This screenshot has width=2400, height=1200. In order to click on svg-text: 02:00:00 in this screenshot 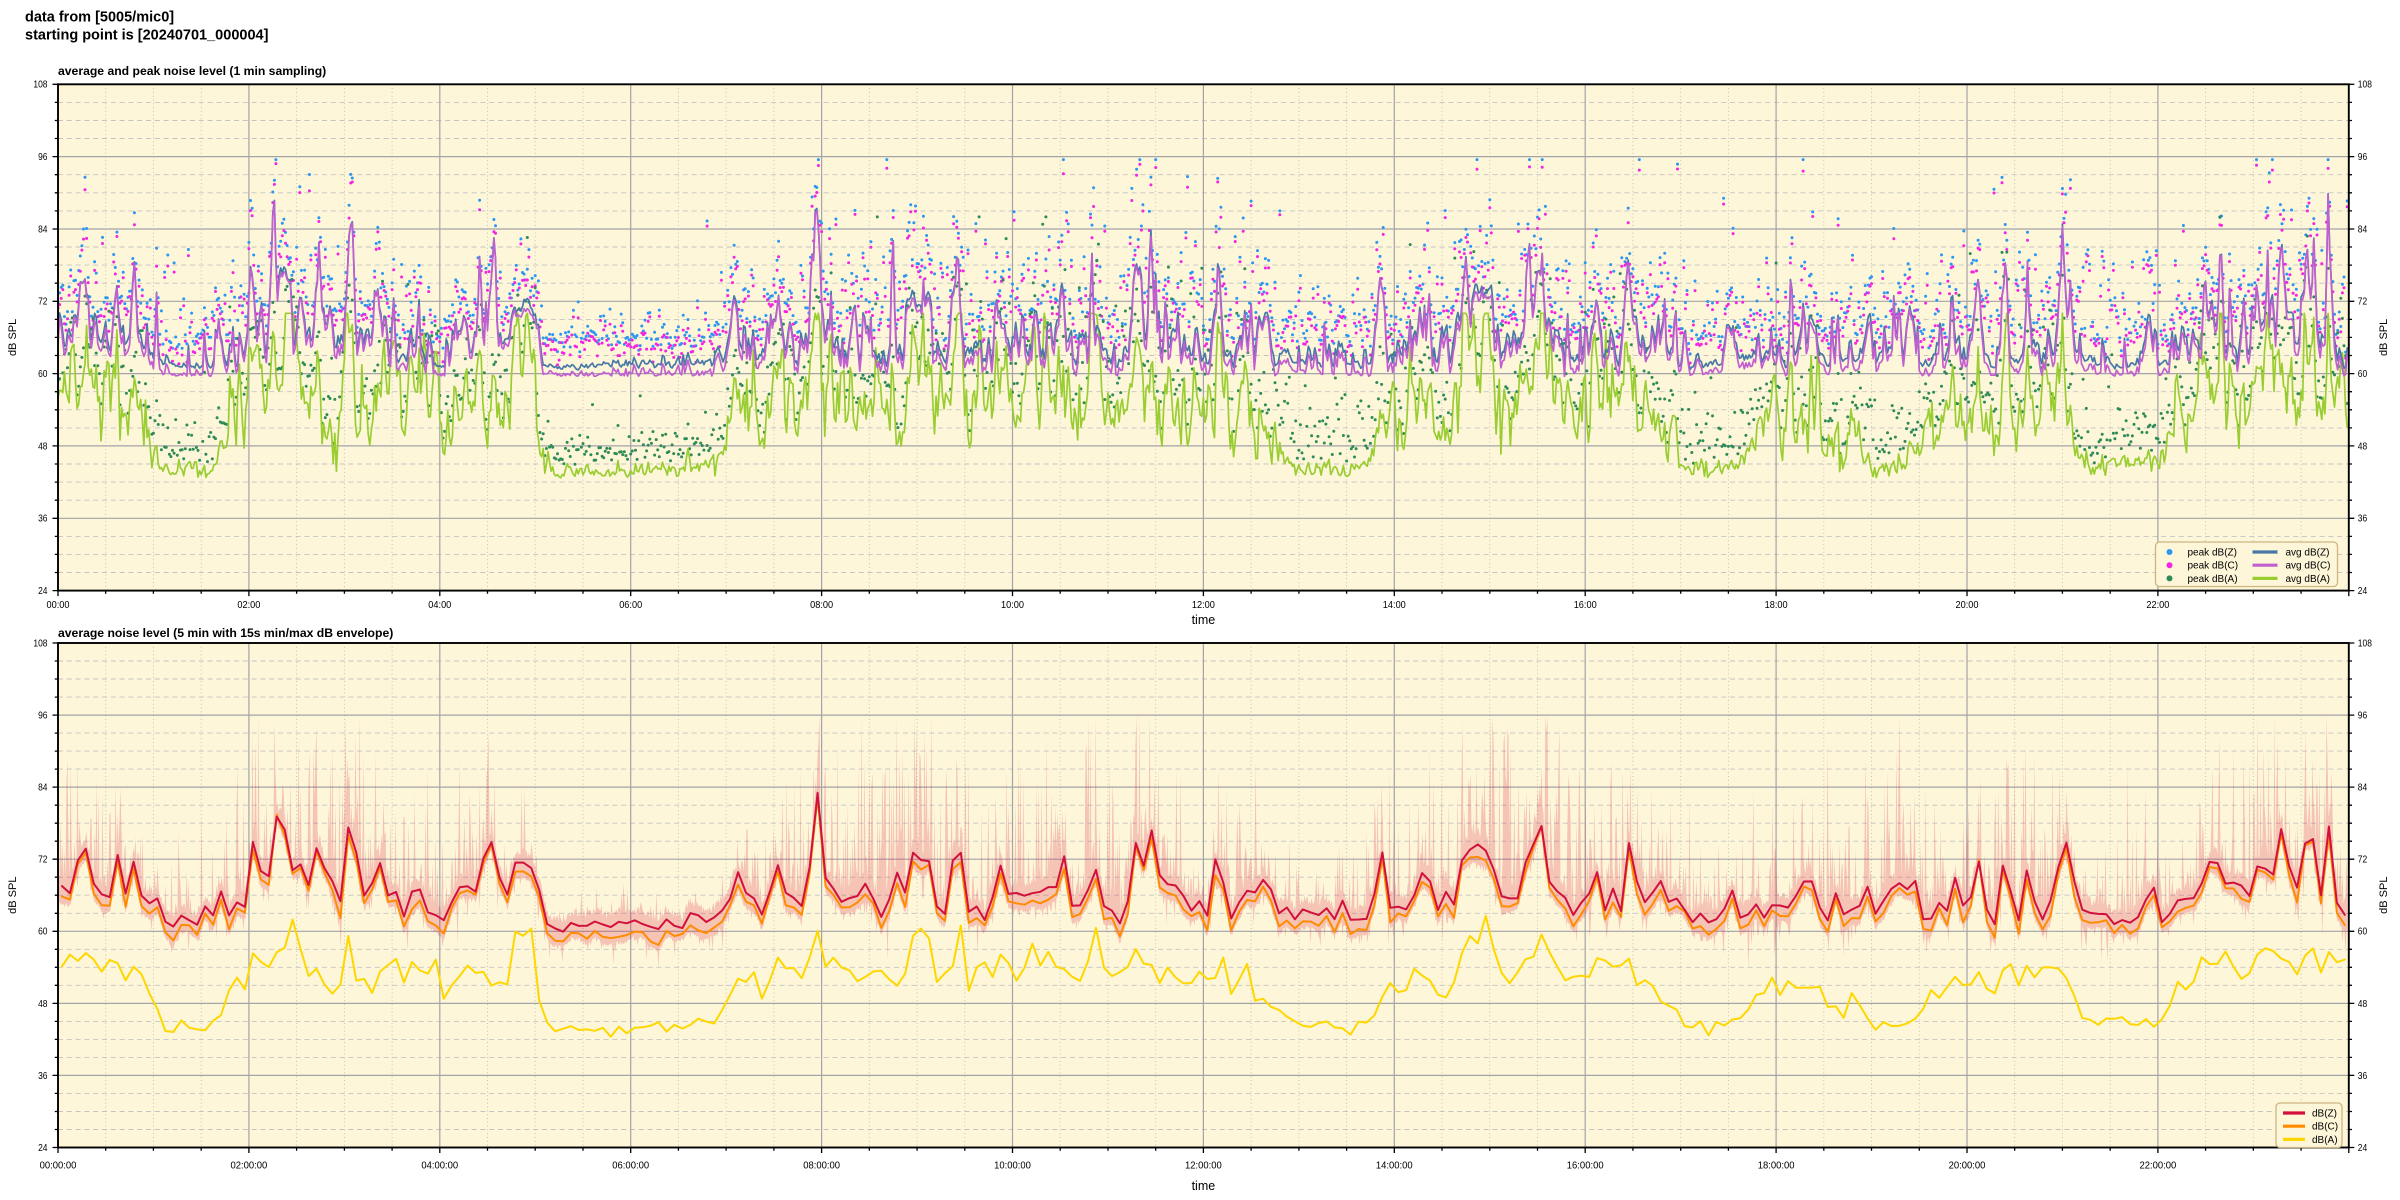, I will do `click(249, 1166)`.